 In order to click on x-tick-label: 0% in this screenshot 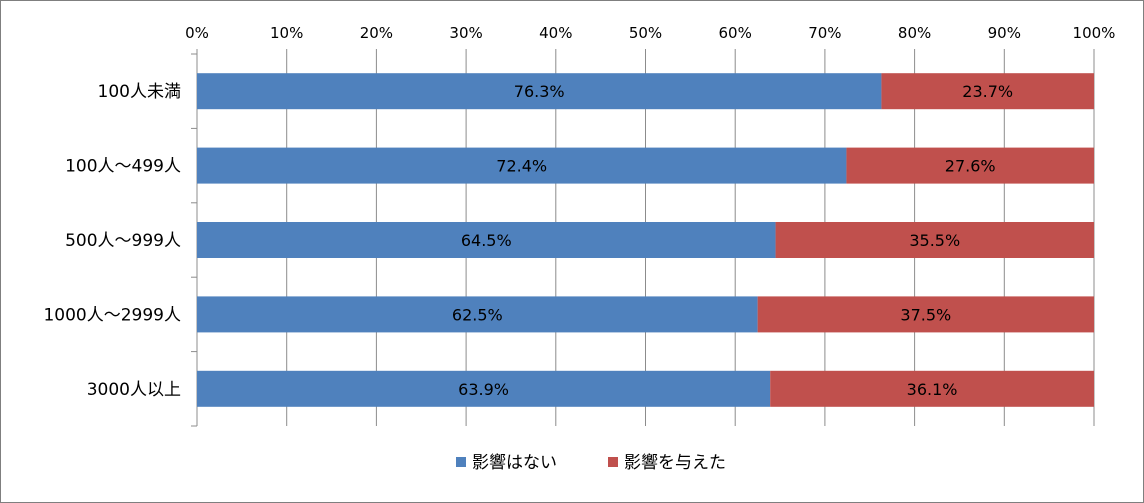, I will do `click(197, 33)`.